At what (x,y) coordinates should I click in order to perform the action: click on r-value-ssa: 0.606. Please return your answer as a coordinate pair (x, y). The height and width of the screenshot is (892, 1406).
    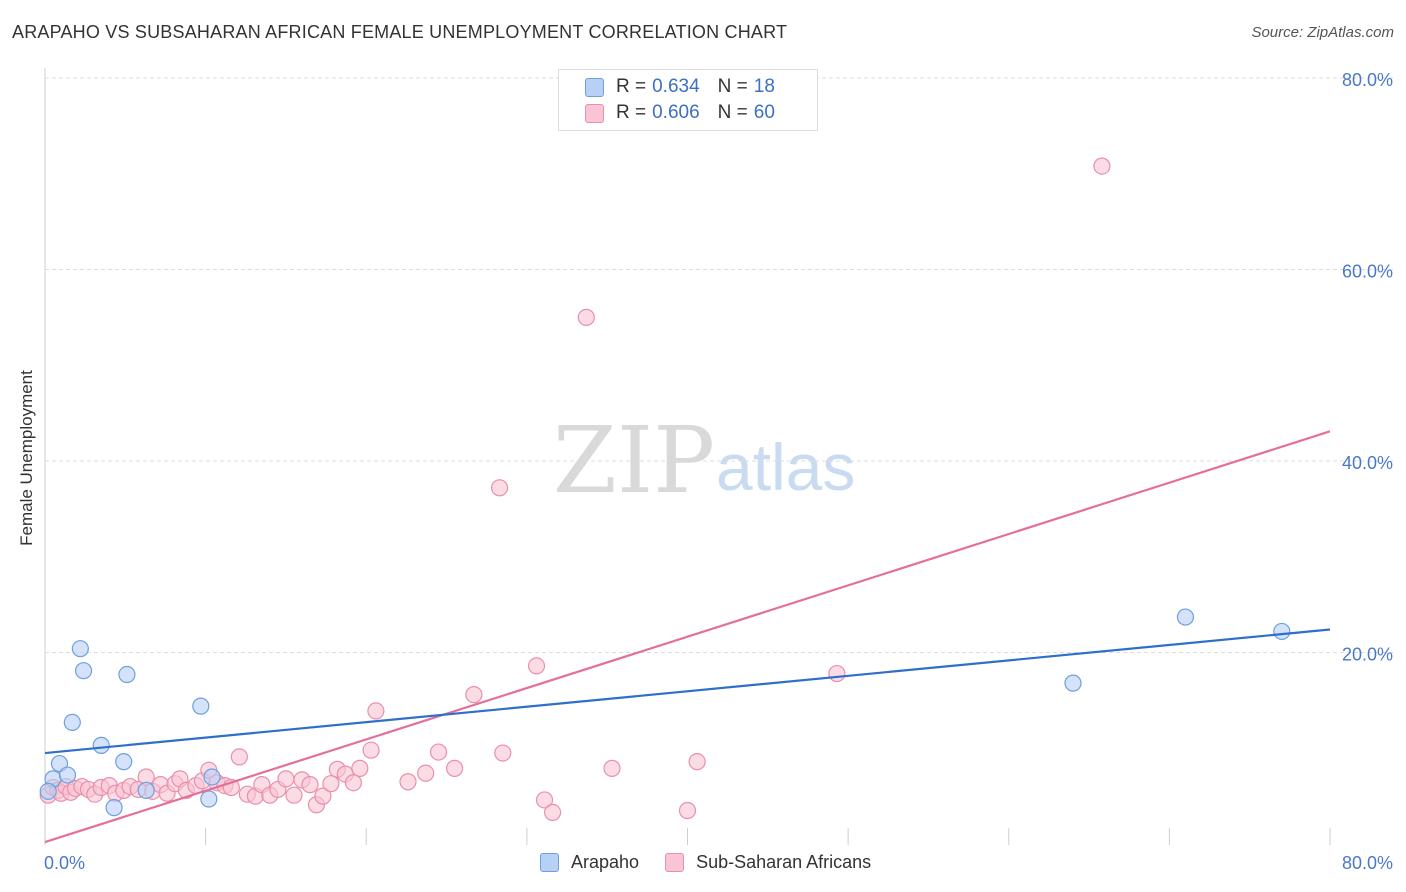
    Looking at the image, I should click on (676, 112).